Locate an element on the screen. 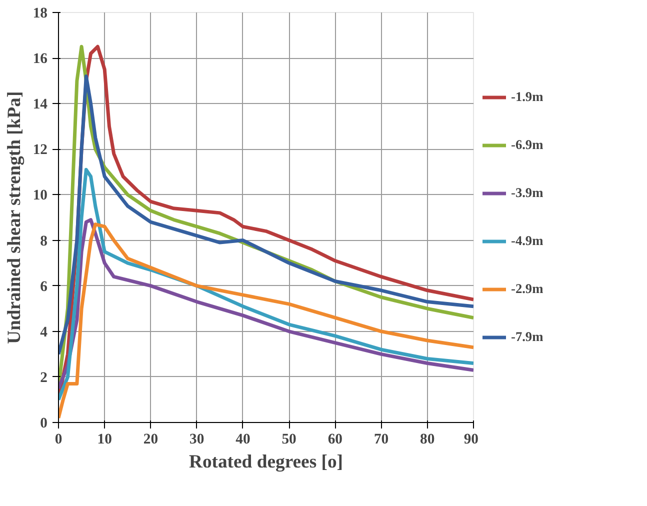  legend-label: -2.9m is located at coordinates (527, 289).